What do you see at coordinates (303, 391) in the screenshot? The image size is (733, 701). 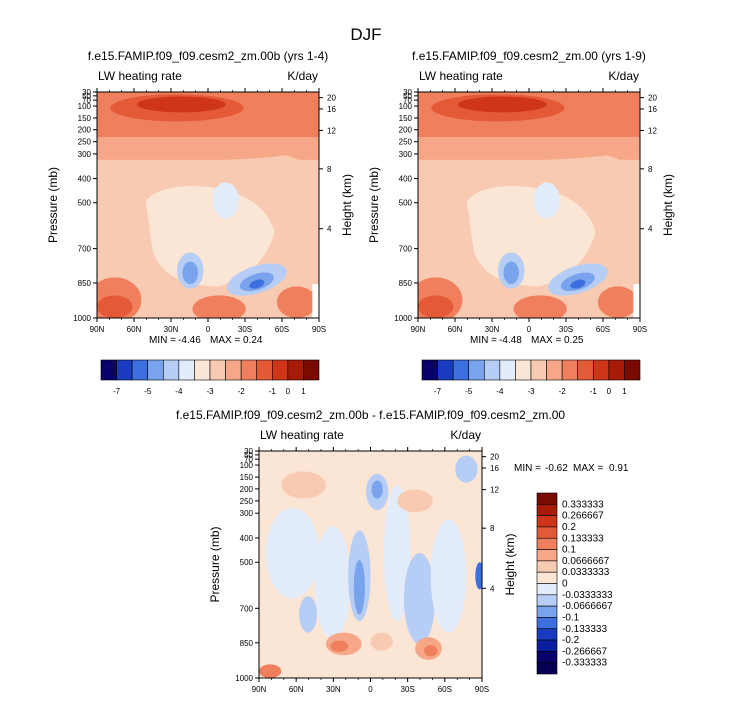 I see `colorbar-tick-label: 1` at bounding box center [303, 391].